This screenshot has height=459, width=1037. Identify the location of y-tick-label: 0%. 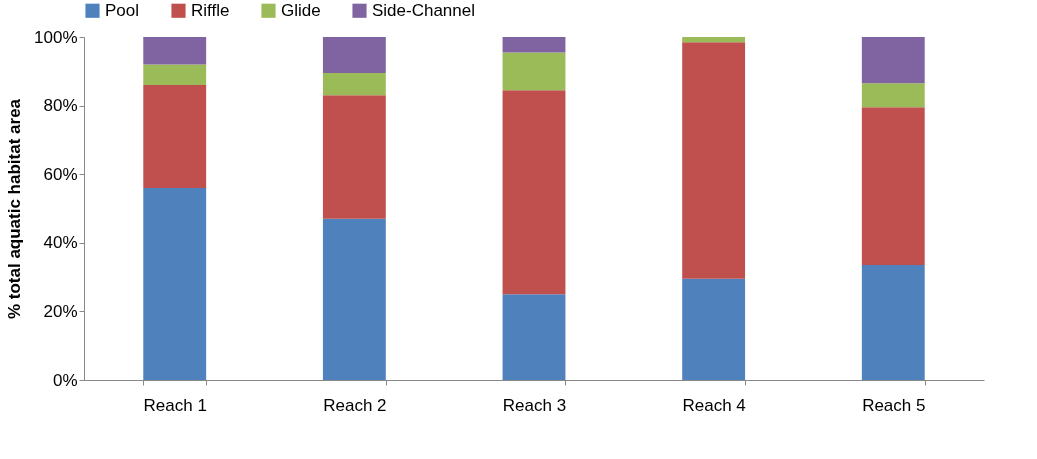
(65, 380).